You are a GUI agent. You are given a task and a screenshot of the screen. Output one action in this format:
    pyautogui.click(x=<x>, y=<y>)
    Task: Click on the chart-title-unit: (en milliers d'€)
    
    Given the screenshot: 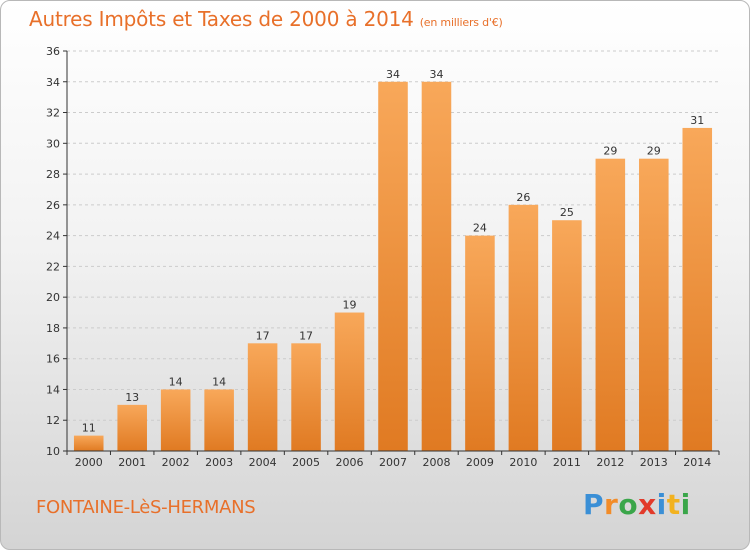 What is the action you would take?
    pyautogui.click(x=461, y=22)
    